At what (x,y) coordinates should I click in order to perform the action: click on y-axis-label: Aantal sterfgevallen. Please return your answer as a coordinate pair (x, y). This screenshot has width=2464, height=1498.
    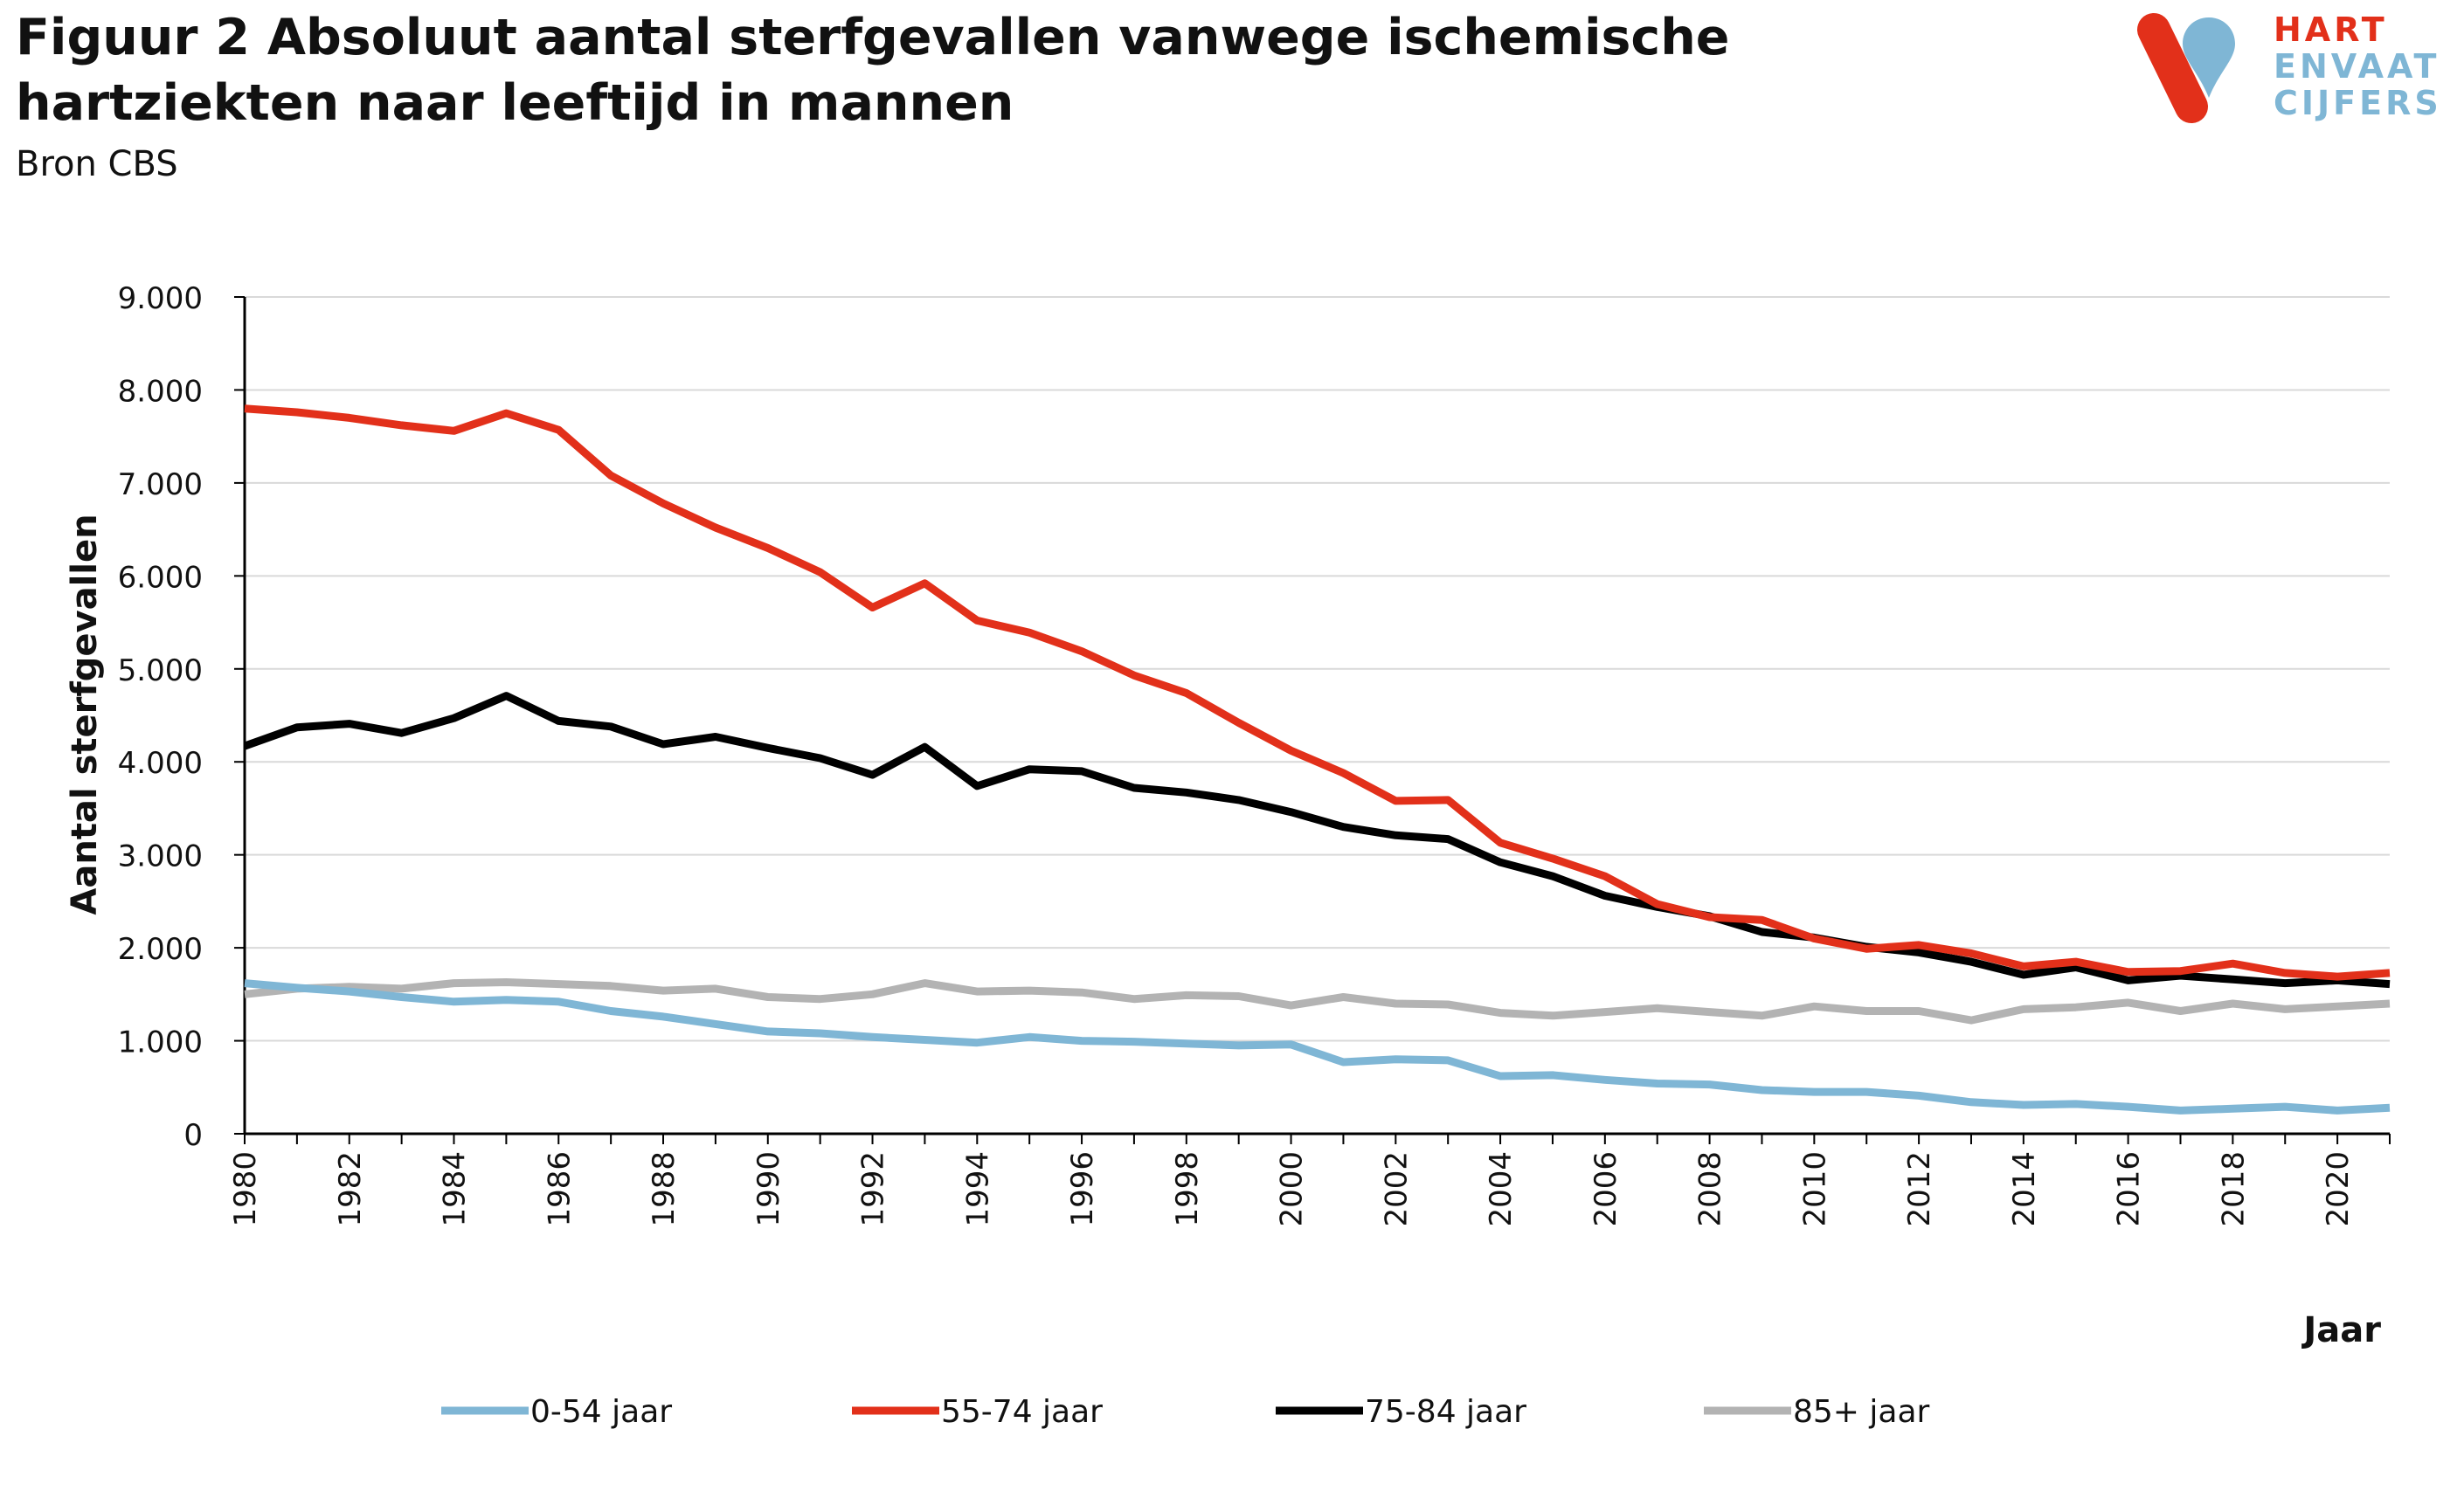
    Looking at the image, I should click on (85, 714).